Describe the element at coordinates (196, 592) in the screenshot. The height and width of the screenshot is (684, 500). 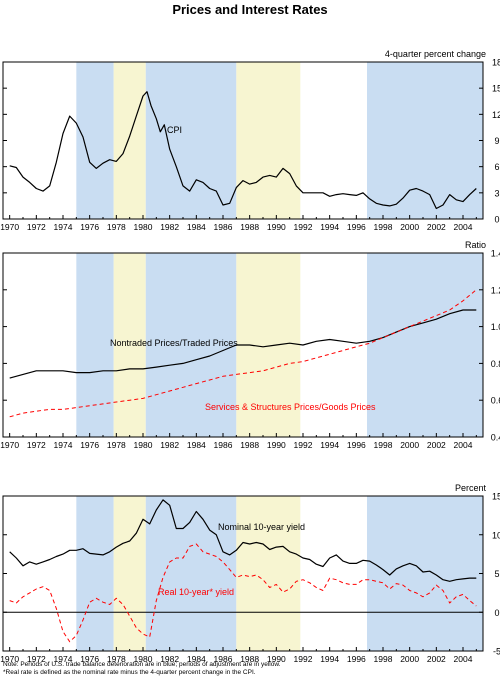
I see `series-label: Real 10-year* yield` at that location.